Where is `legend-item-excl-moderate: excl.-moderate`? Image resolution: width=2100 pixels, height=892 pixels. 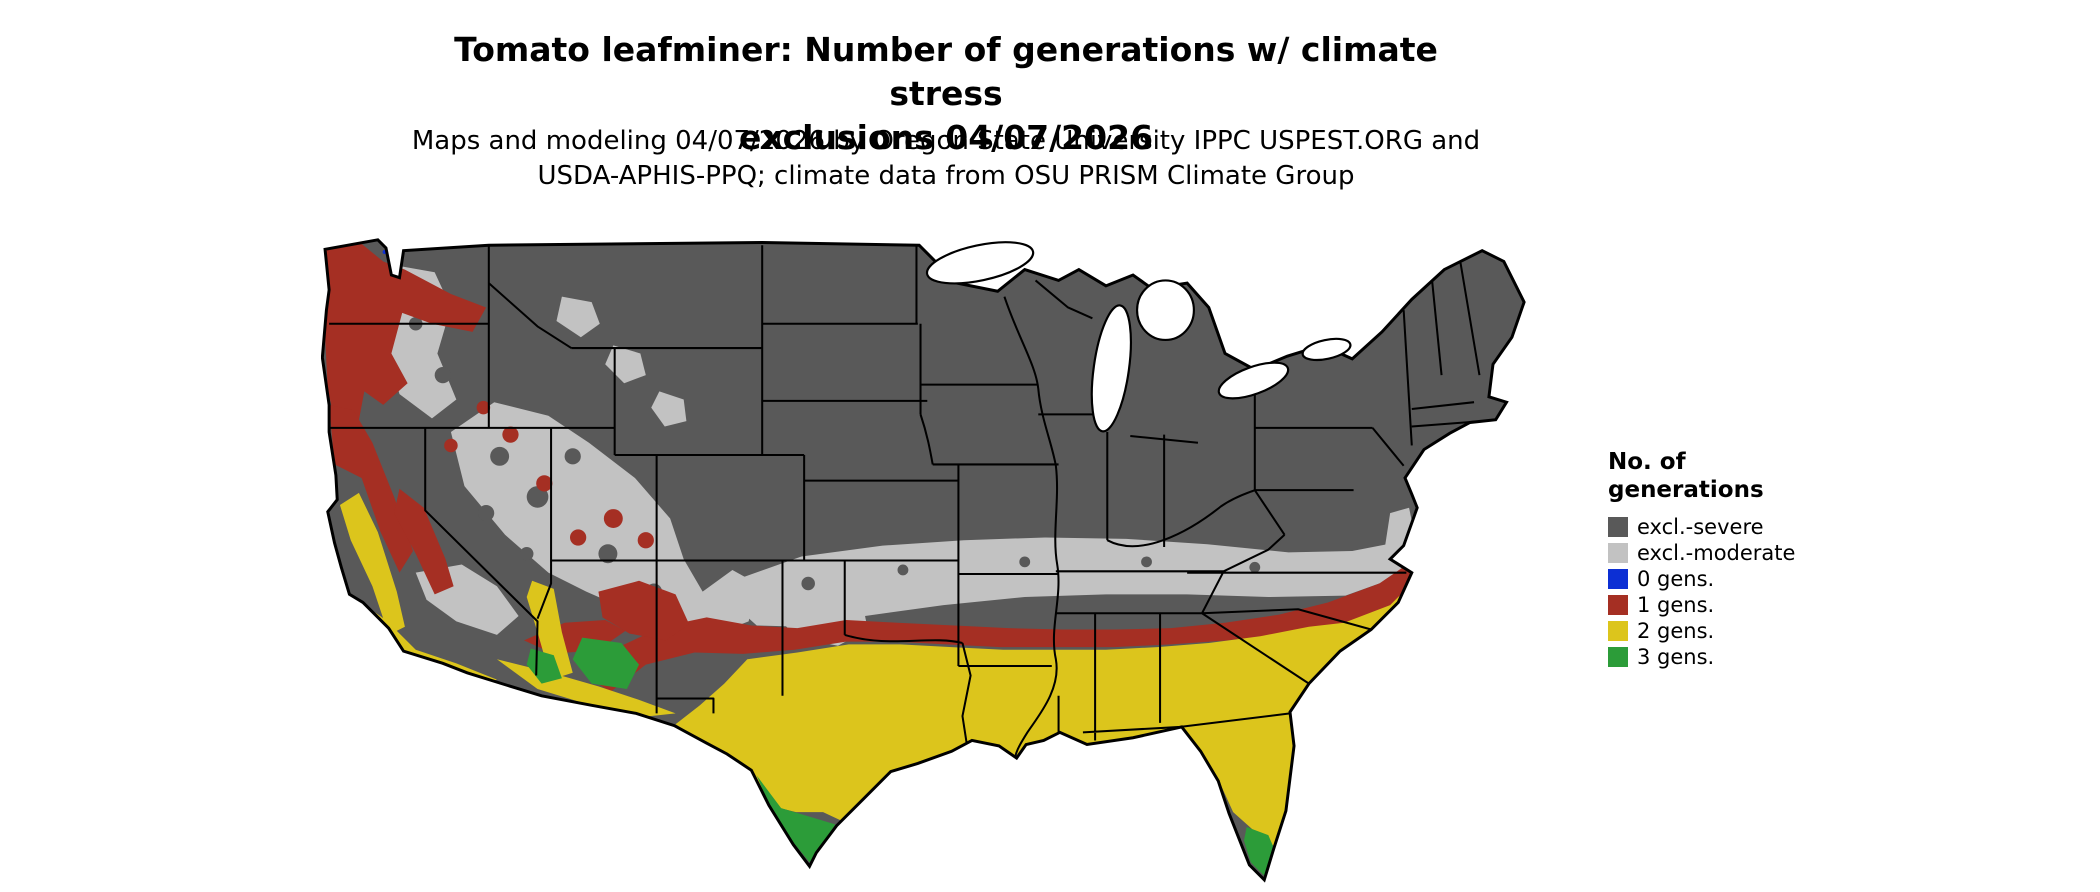
legend-item-excl-moderate: excl.-moderate is located at coordinates (1758, 552).